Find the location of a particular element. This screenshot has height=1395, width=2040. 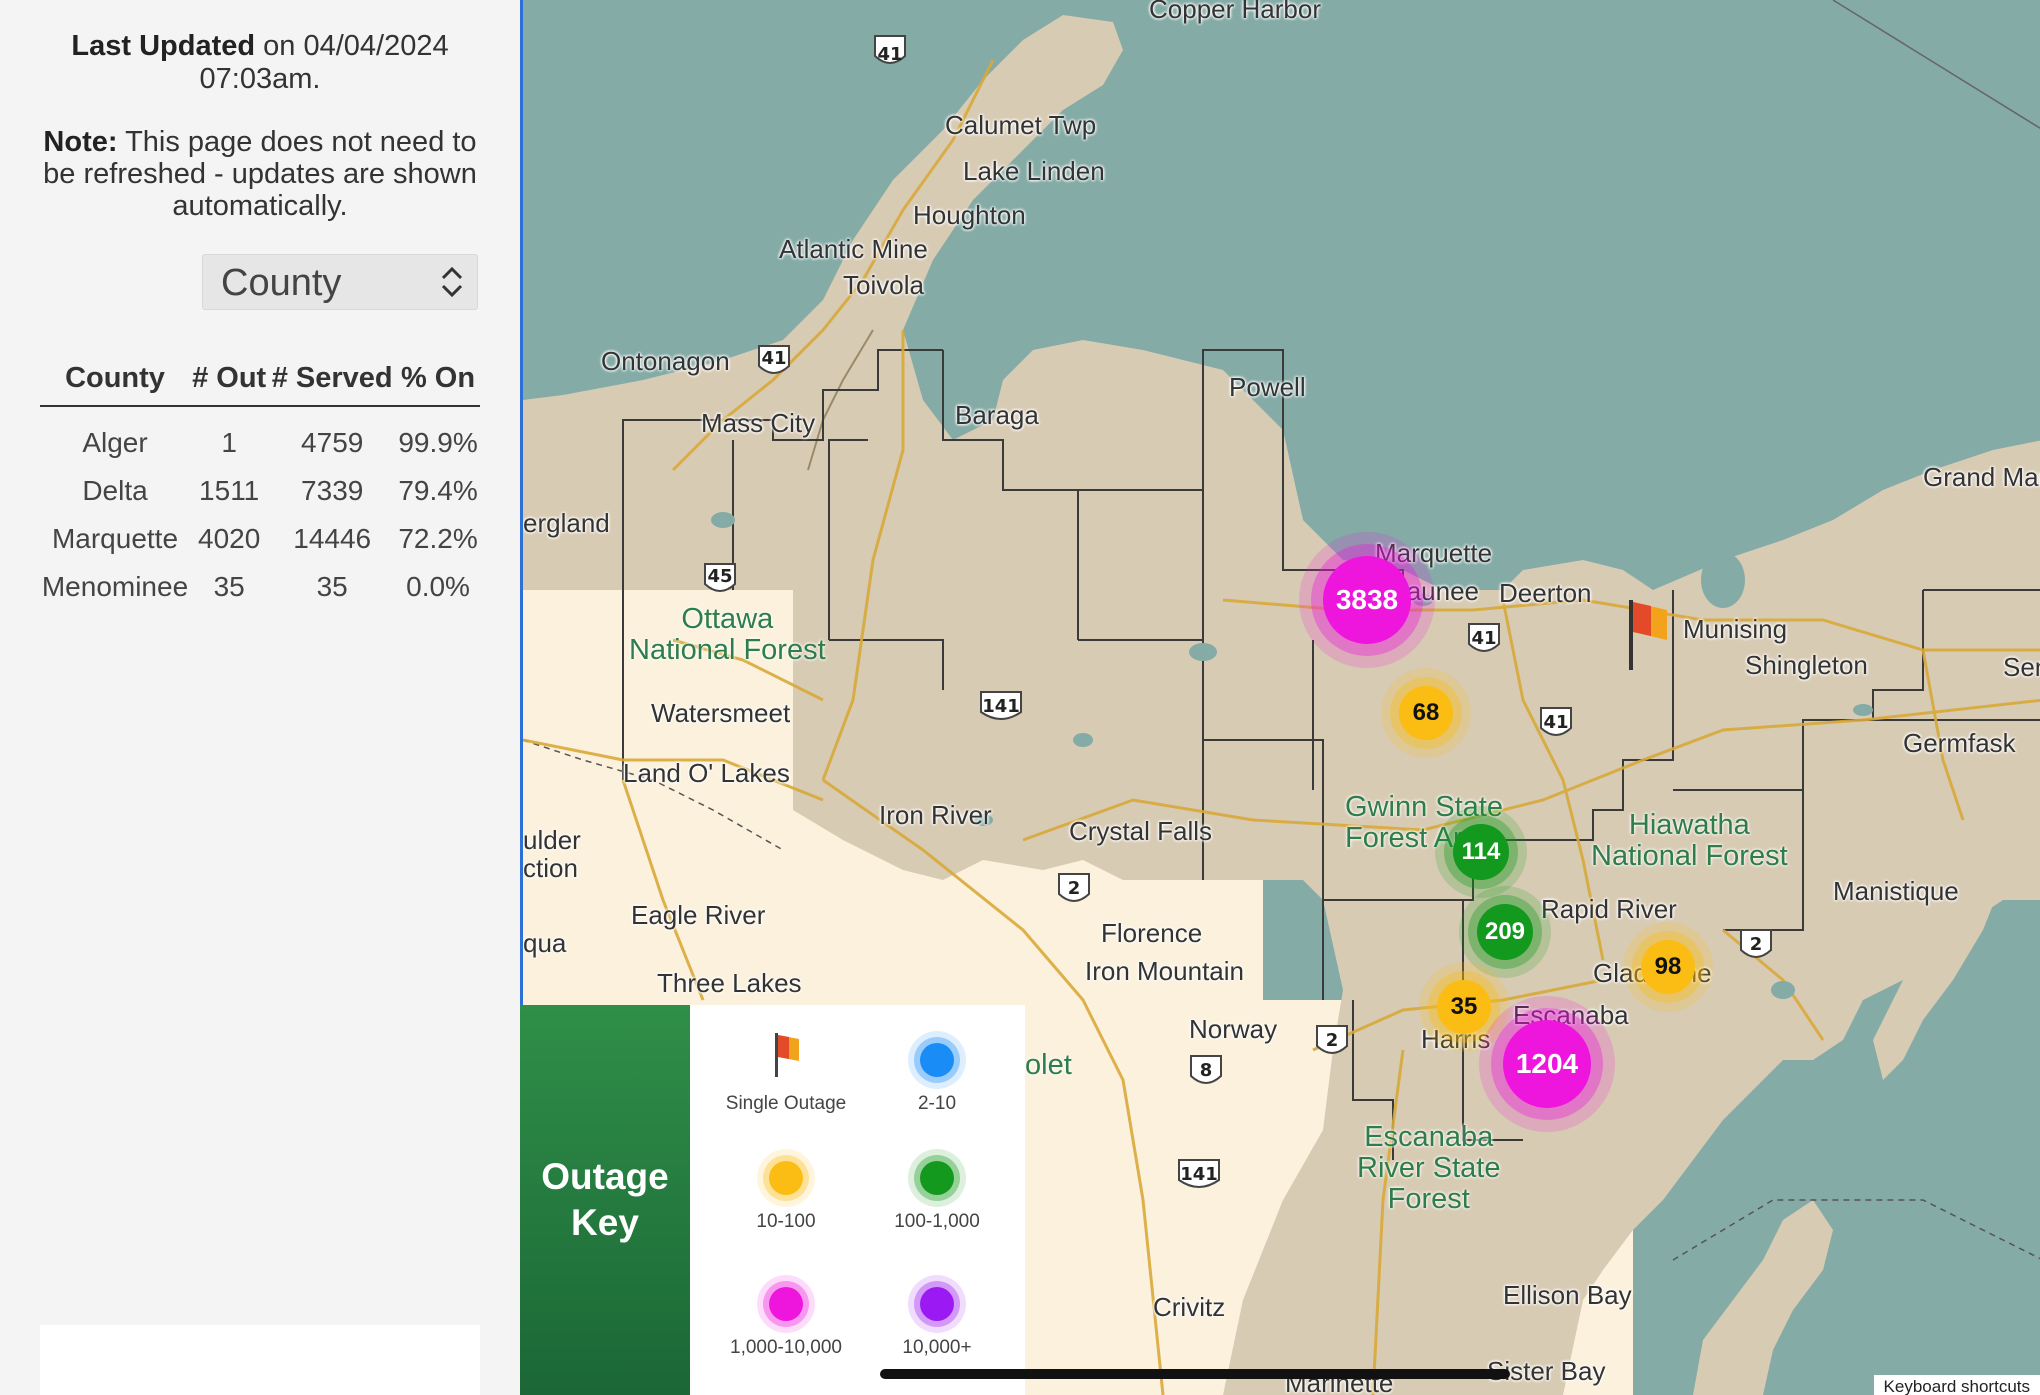

place-label: qua is located at coordinates (545, 943).